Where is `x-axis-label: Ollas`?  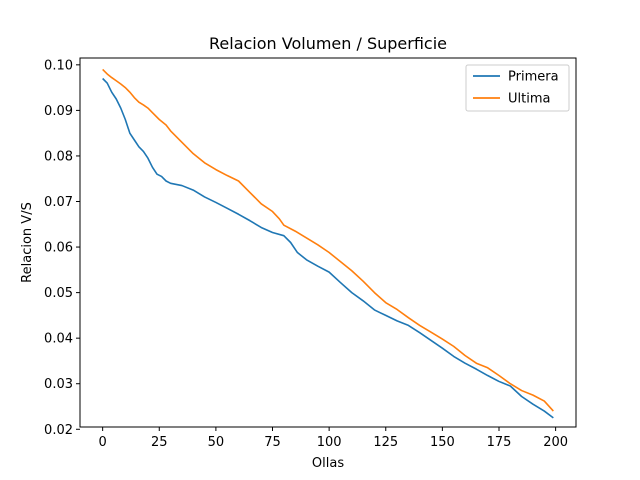 x-axis-label: Ollas is located at coordinates (328, 463).